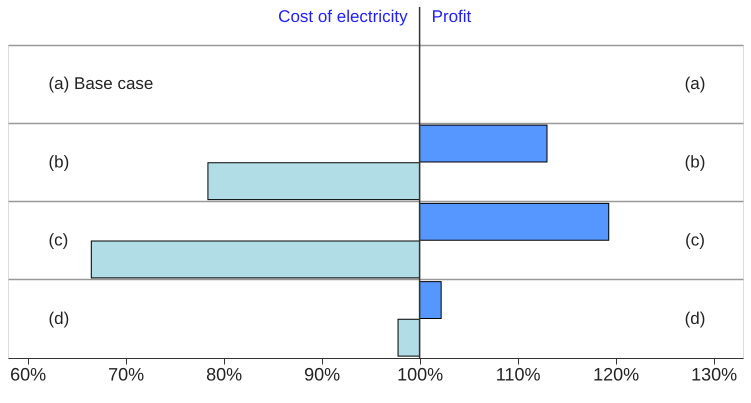  What do you see at coordinates (695, 318) in the screenshot?
I see `annotation: (d)` at bounding box center [695, 318].